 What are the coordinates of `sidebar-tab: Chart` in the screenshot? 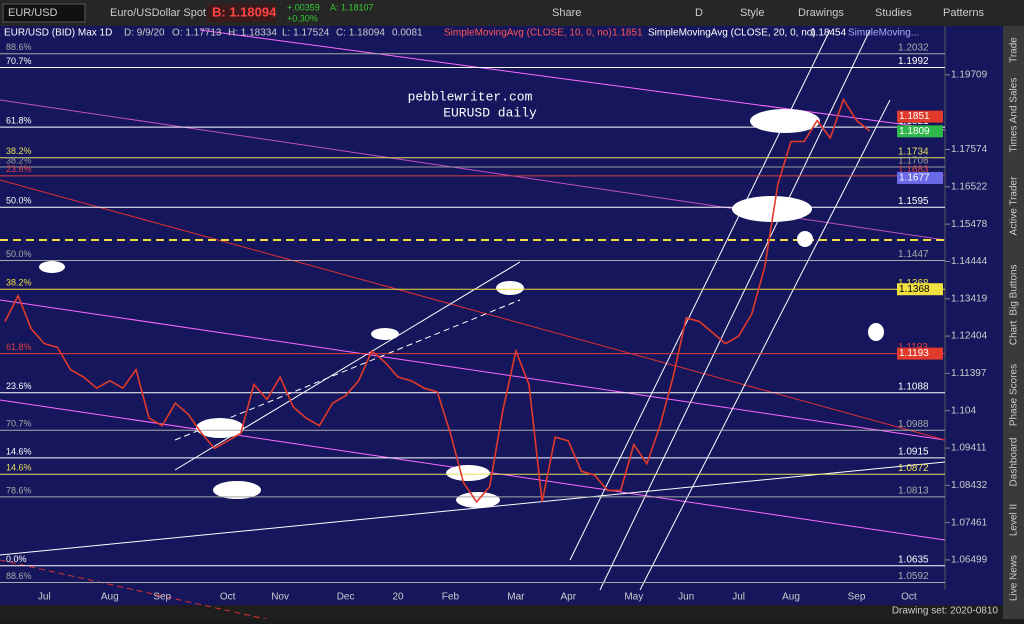 It's located at (1014, 333).